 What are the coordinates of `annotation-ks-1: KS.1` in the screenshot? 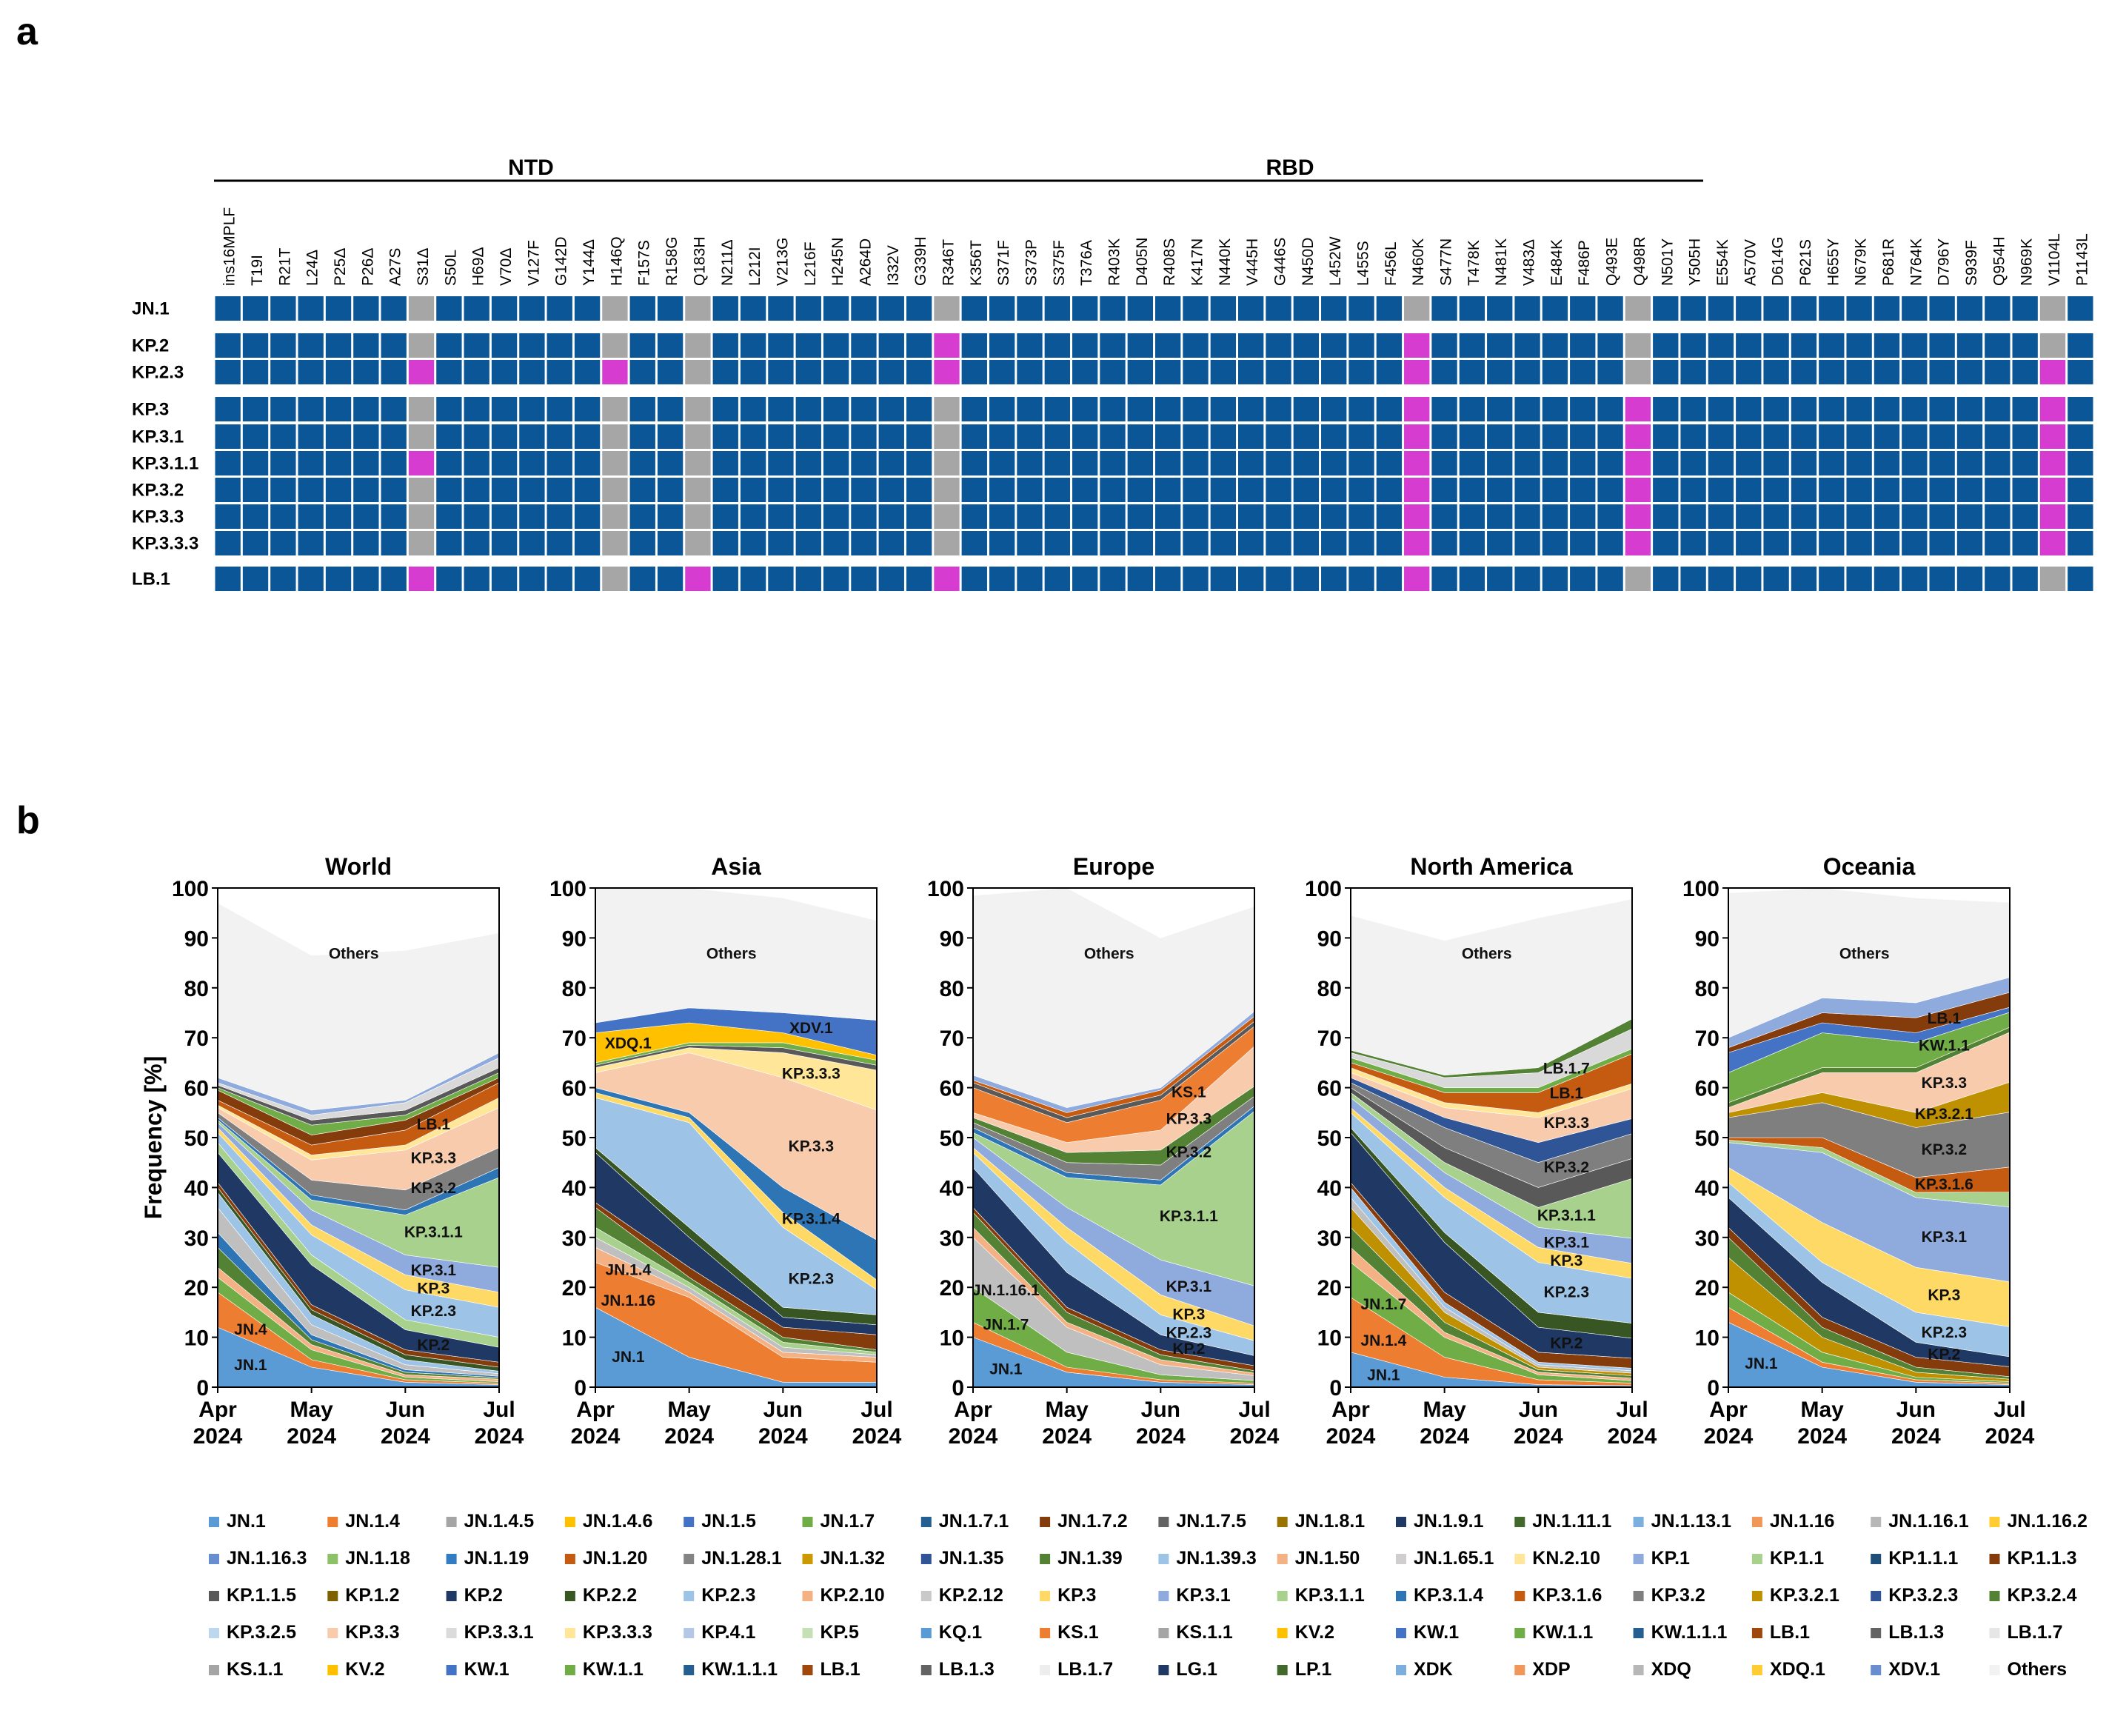 It's located at (1189, 1092).